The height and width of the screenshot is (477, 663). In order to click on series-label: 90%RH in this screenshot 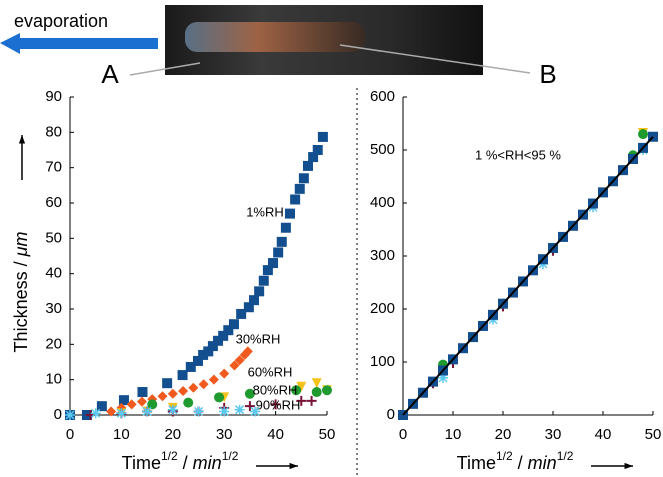, I will do `click(278, 404)`.